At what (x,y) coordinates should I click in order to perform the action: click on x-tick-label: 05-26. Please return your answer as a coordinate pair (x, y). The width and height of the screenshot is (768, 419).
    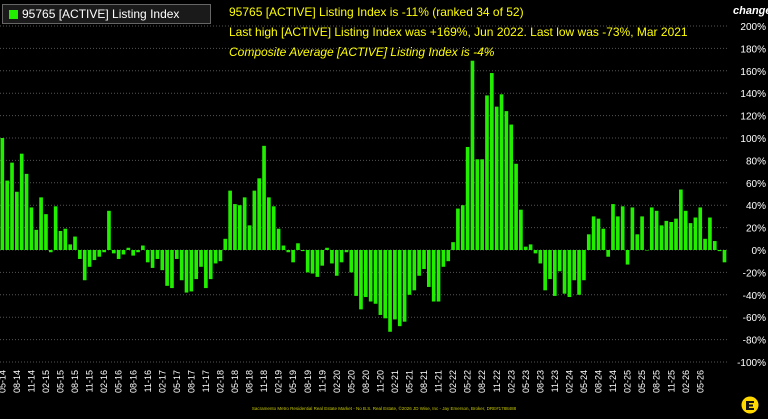
    Looking at the image, I should click on (700, 381).